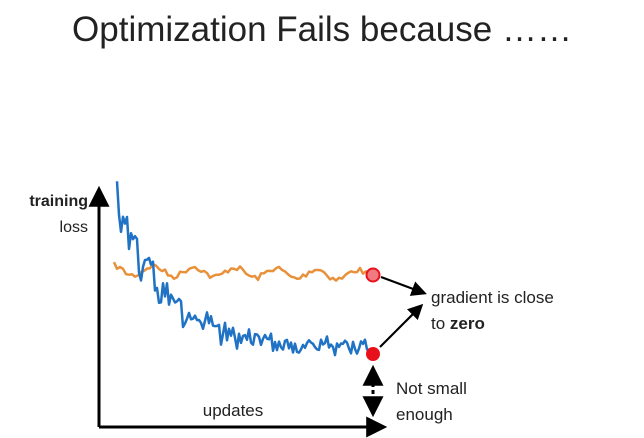 The height and width of the screenshot is (438, 644). What do you see at coordinates (492, 297) in the screenshot?
I see `gradient-annotation-line1: gradient is close` at bounding box center [492, 297].